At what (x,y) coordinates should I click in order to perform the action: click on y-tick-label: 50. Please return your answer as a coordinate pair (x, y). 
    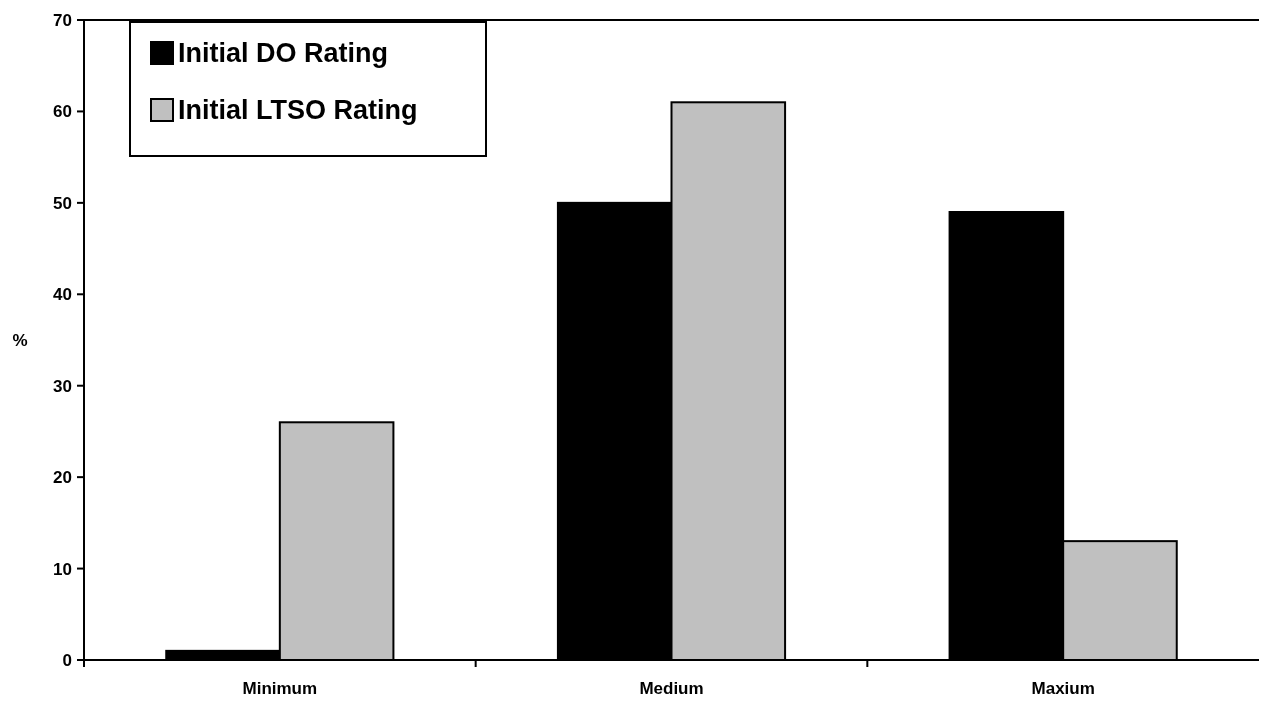
    Looking at the image, I should click on (62, 203).